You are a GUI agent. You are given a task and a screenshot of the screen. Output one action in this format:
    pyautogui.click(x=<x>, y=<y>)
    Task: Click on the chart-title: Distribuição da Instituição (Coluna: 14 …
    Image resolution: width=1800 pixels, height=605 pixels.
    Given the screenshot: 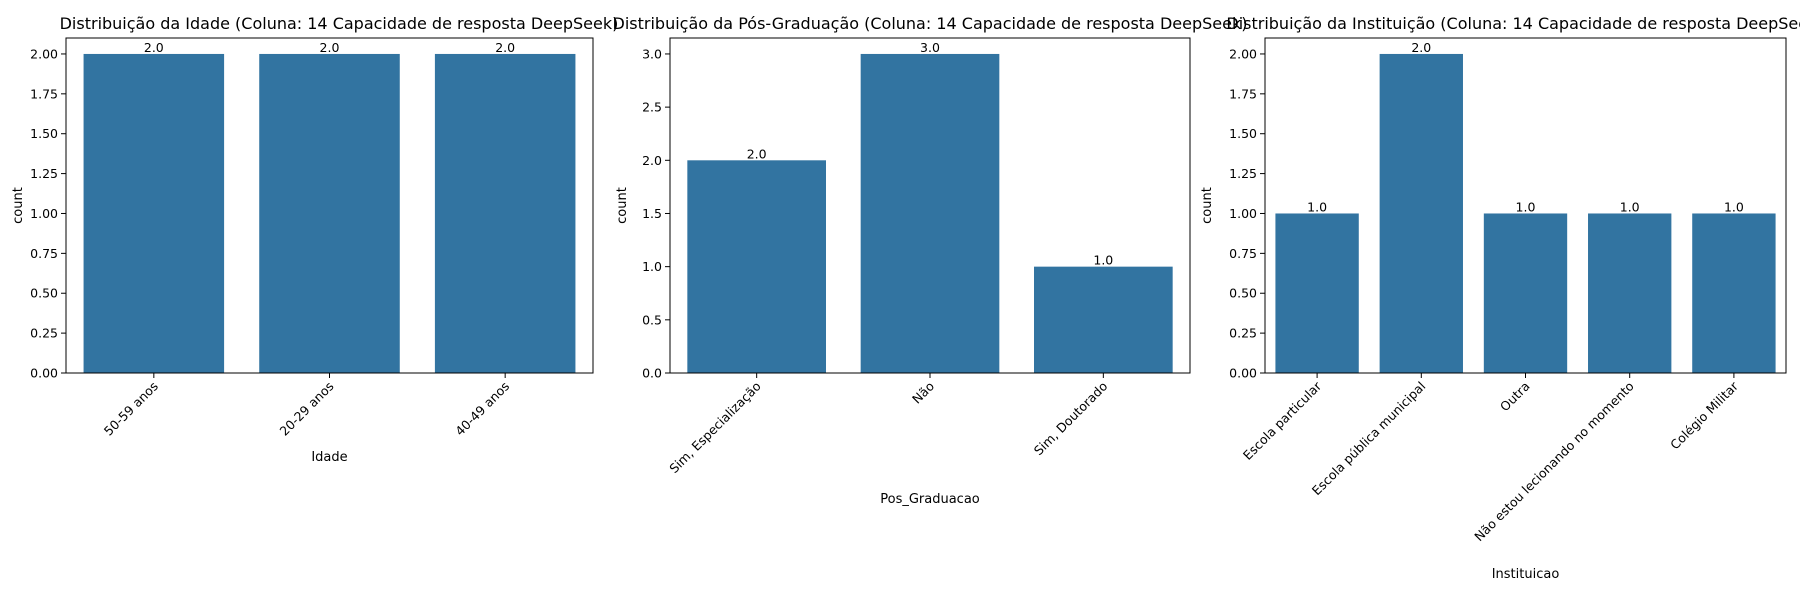 What is the action you would take?
    pyautogui.click(x=1513, y=23)
    